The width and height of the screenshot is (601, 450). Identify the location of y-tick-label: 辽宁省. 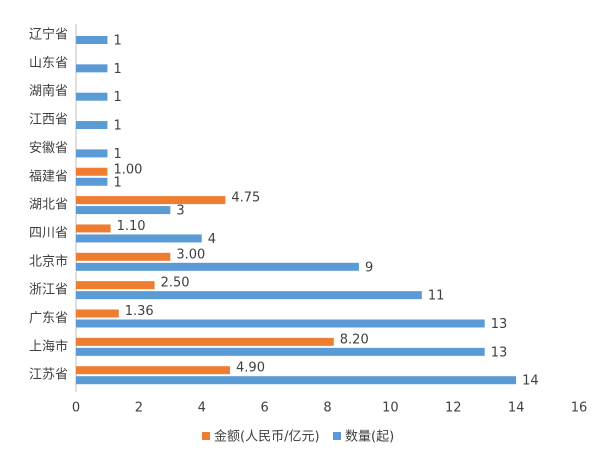
(48, 35).